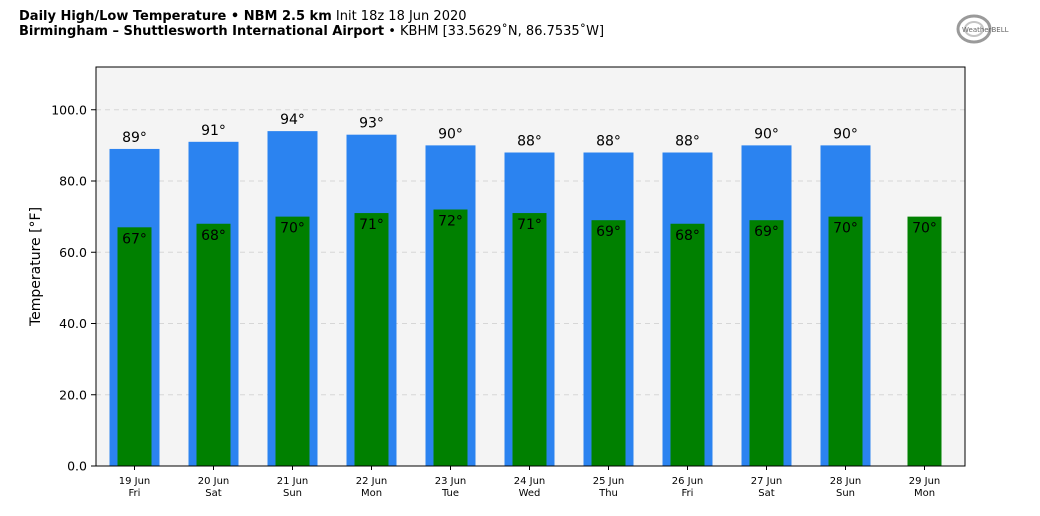 The width and height of the screenshot is (1040, 516). I want to click on low-value-label: 67°, so click(134, 239).